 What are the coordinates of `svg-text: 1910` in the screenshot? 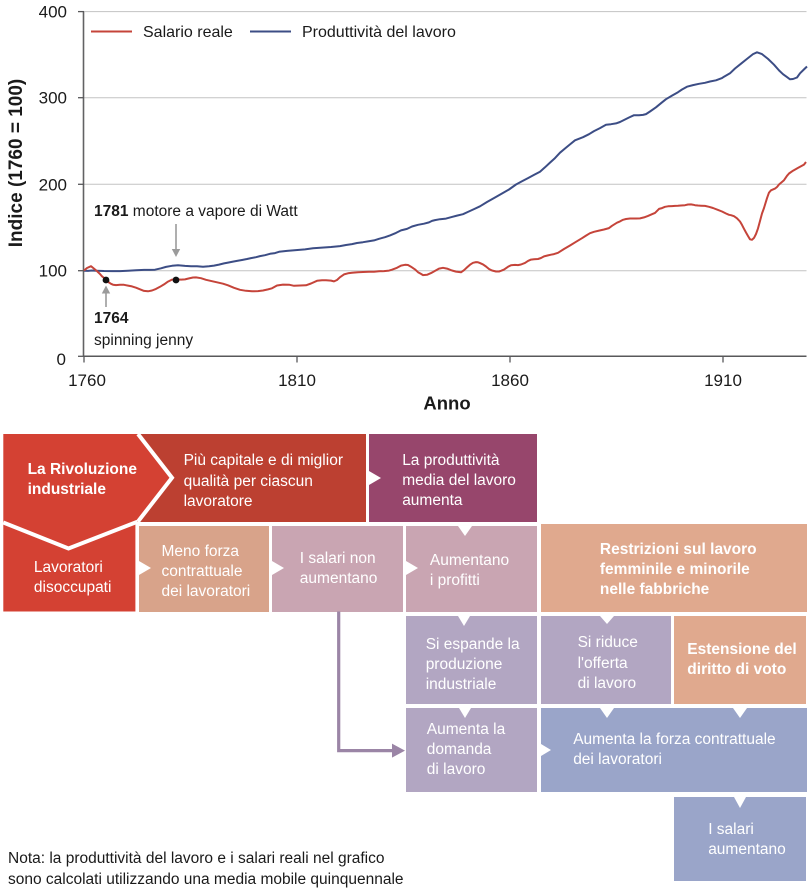 It's located at (723, 380).